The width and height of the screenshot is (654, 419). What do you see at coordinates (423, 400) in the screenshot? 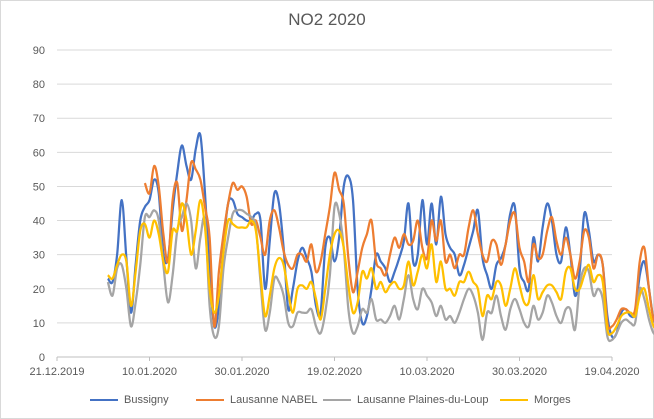
I see `legend-label-lausanne-plaines-du-loup: Lausanne Plaines-du-Loup` at bounding box center [423, 400].